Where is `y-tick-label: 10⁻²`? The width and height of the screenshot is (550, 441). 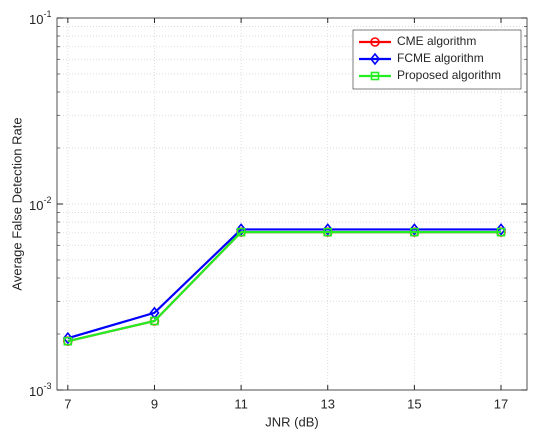
y-tick-label: 10⁻² is located at coordinates (40, 204).